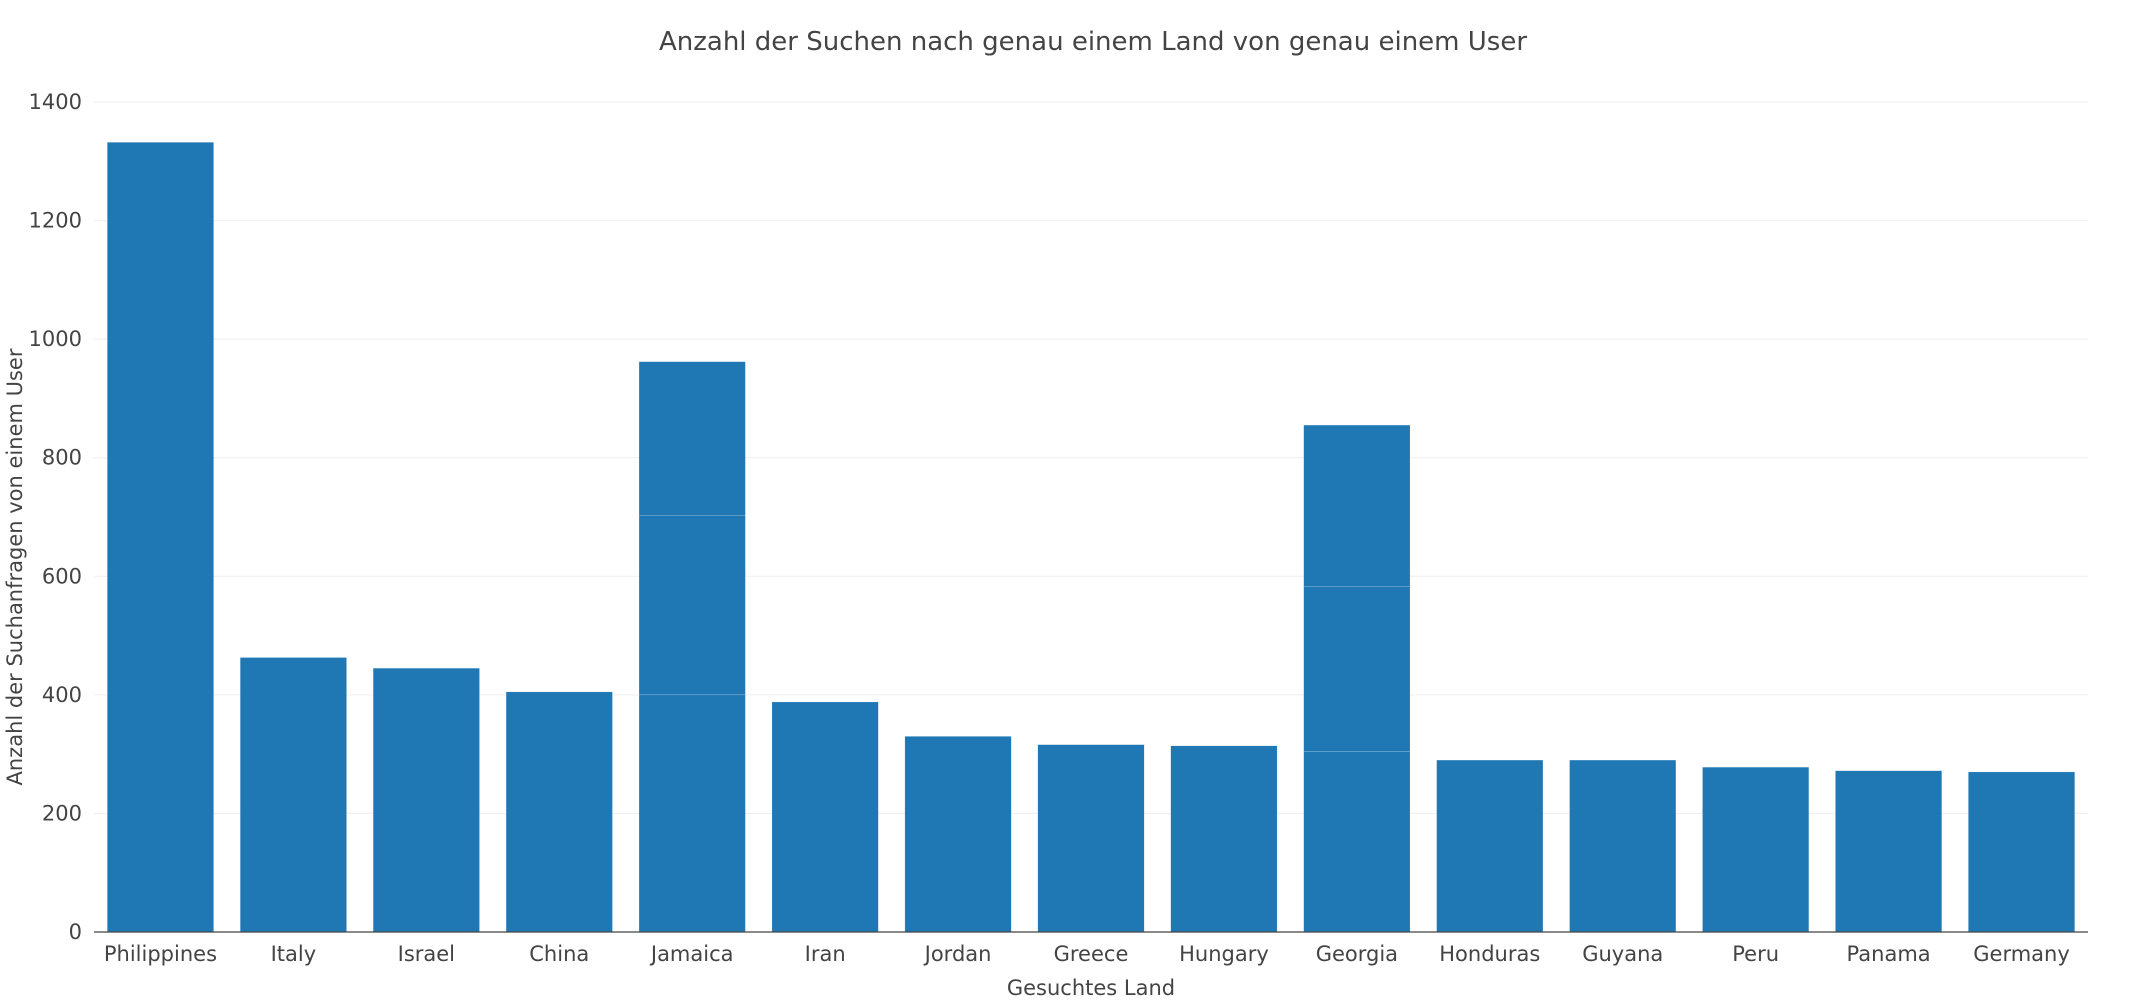 The height and width of the screenshot is (1003, 2144). I want to click on x-tick-label: Panama, so click(1889, 954).